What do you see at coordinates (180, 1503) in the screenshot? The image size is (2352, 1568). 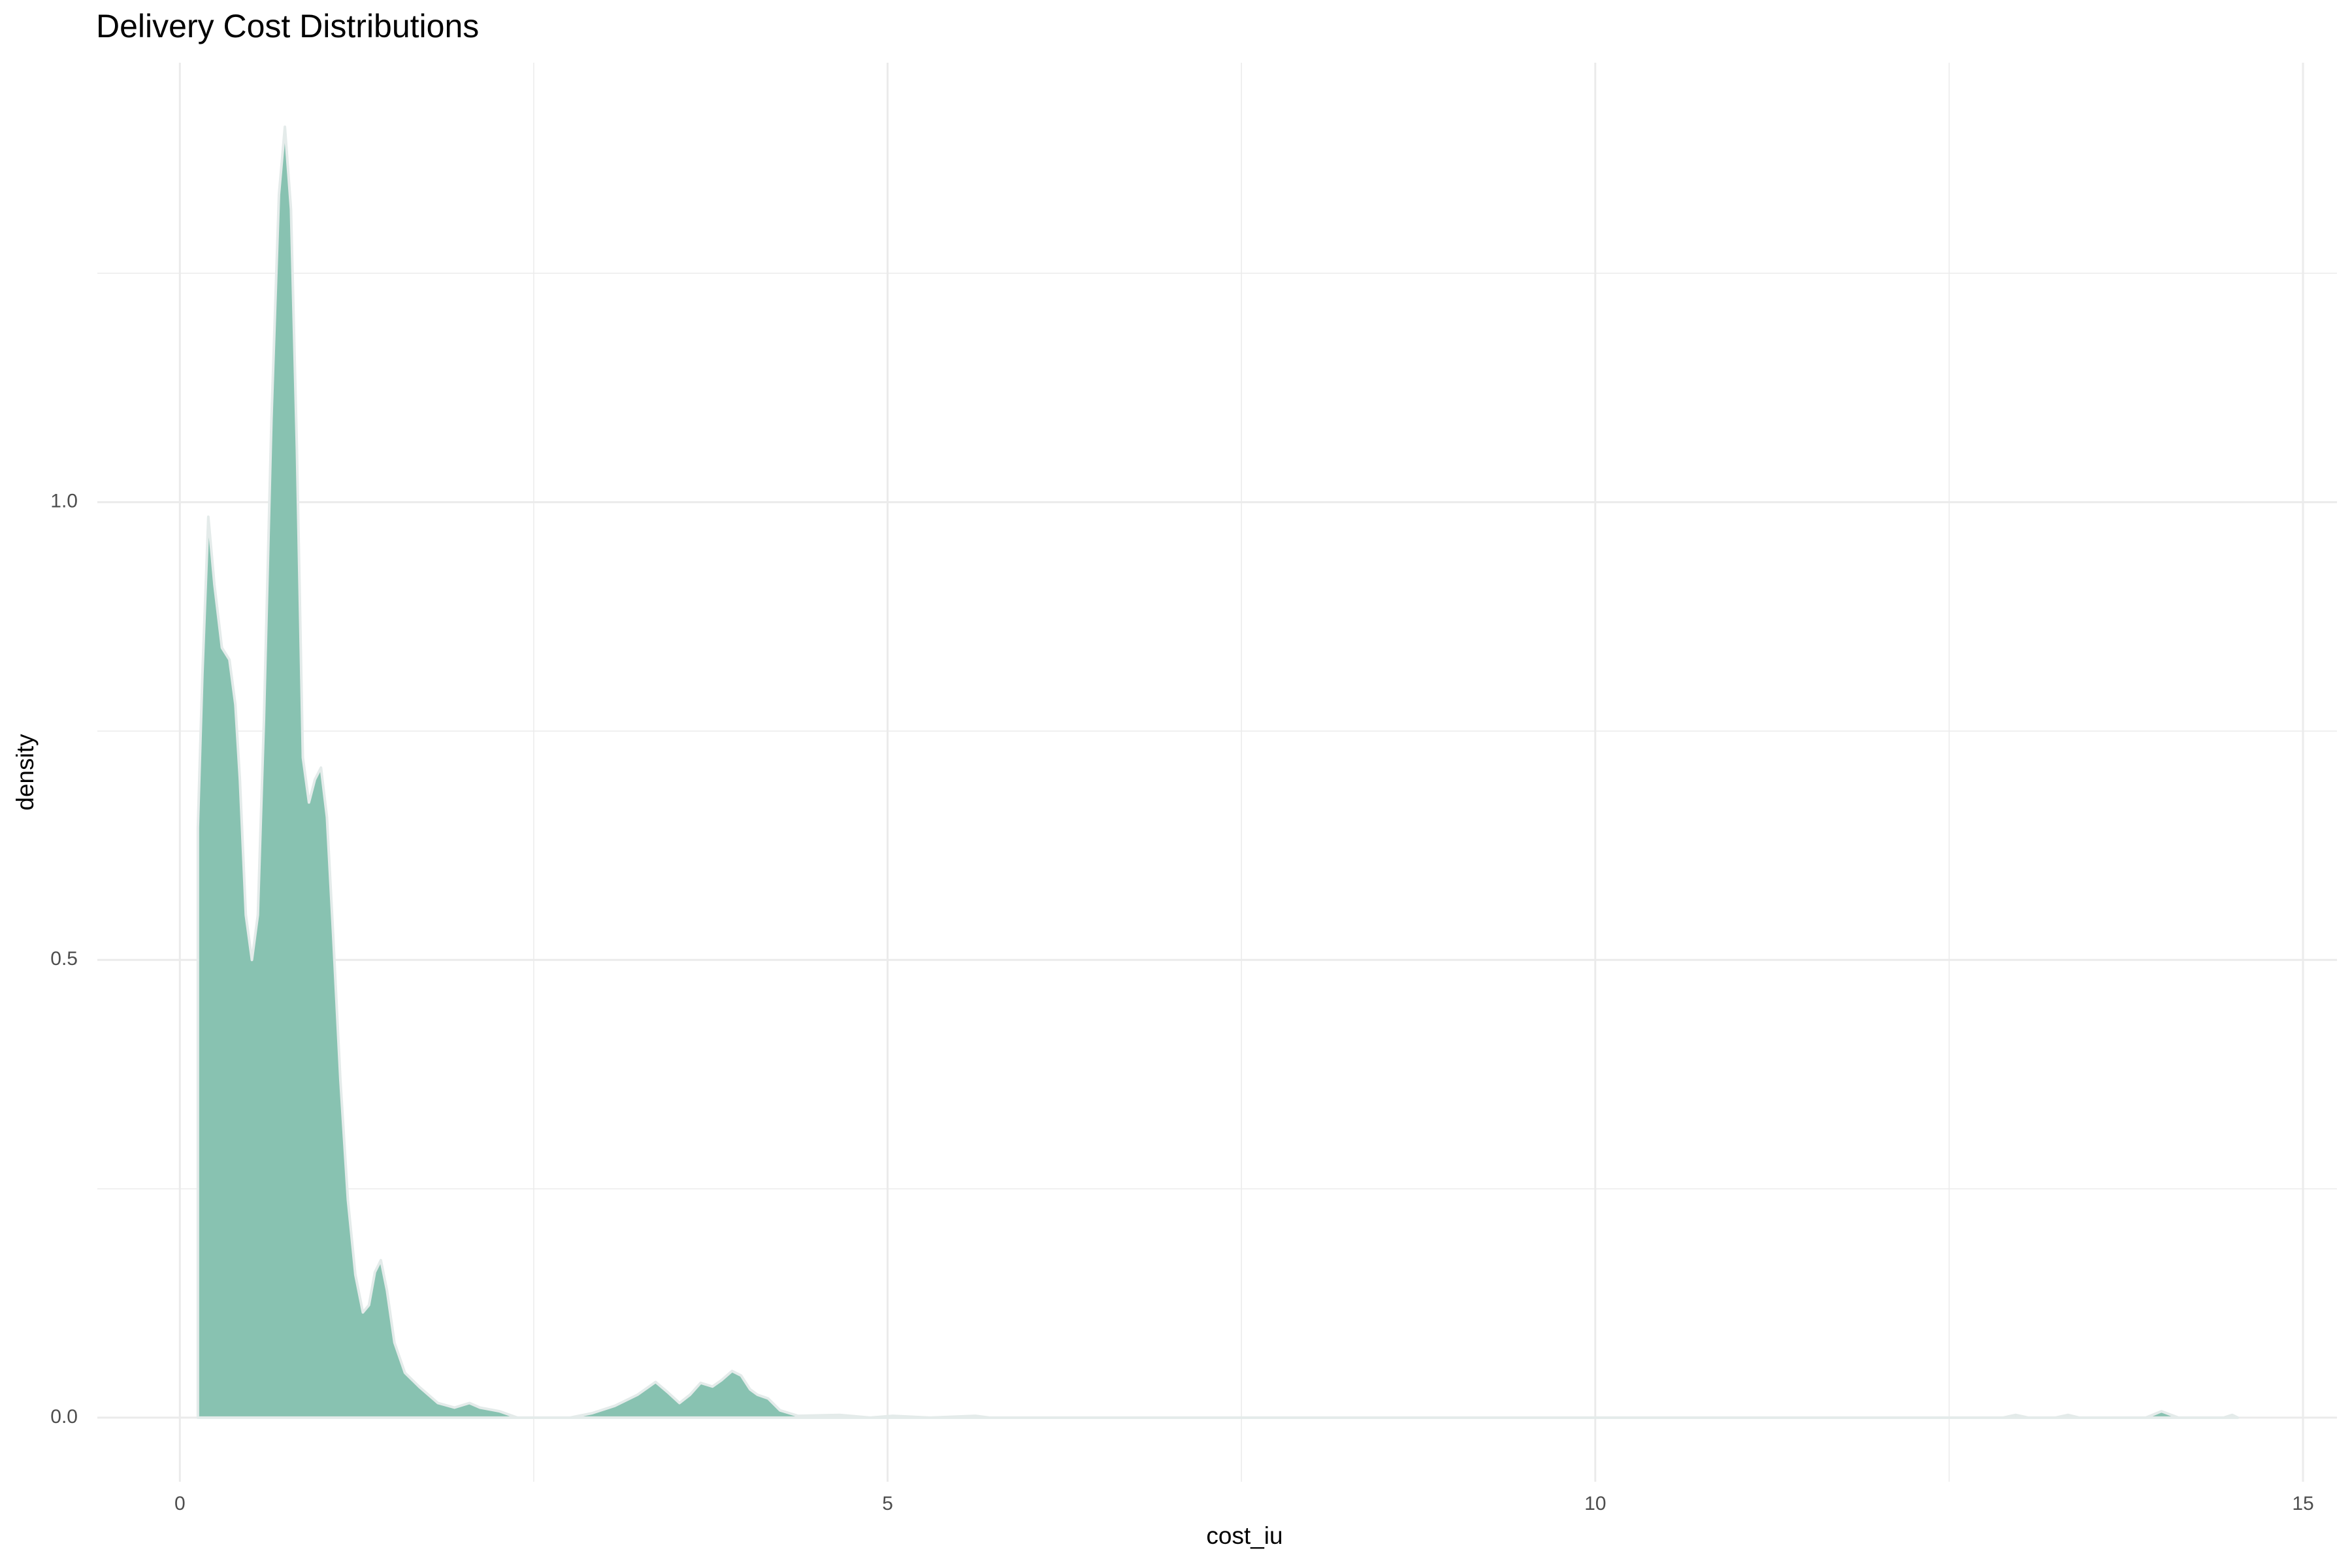 I see `x-tick-label: 0` at bounding box center [180, 1503].